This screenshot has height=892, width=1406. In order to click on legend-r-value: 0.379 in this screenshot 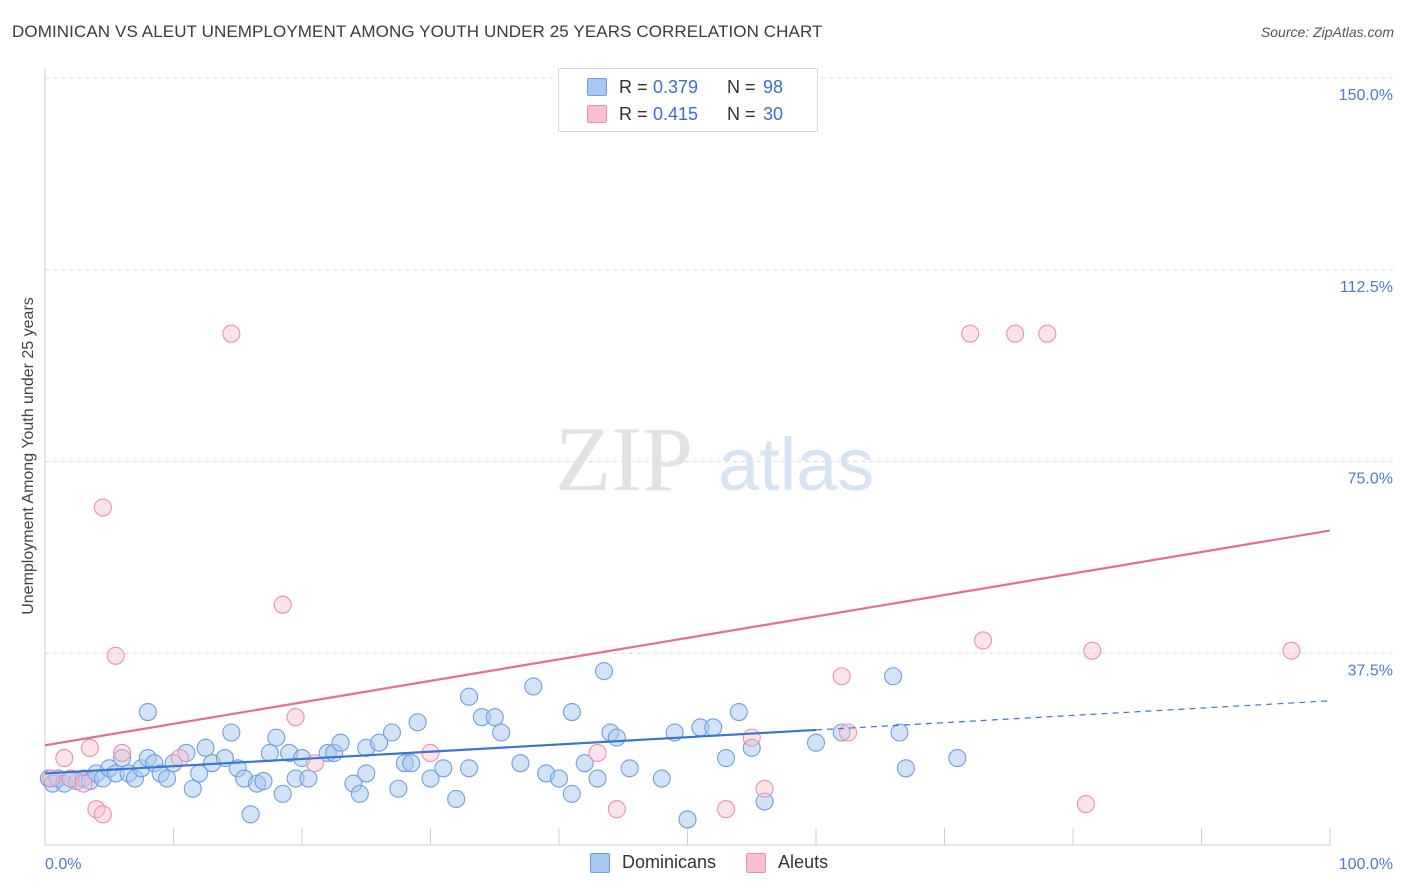, I will do `click(676, 86)`.